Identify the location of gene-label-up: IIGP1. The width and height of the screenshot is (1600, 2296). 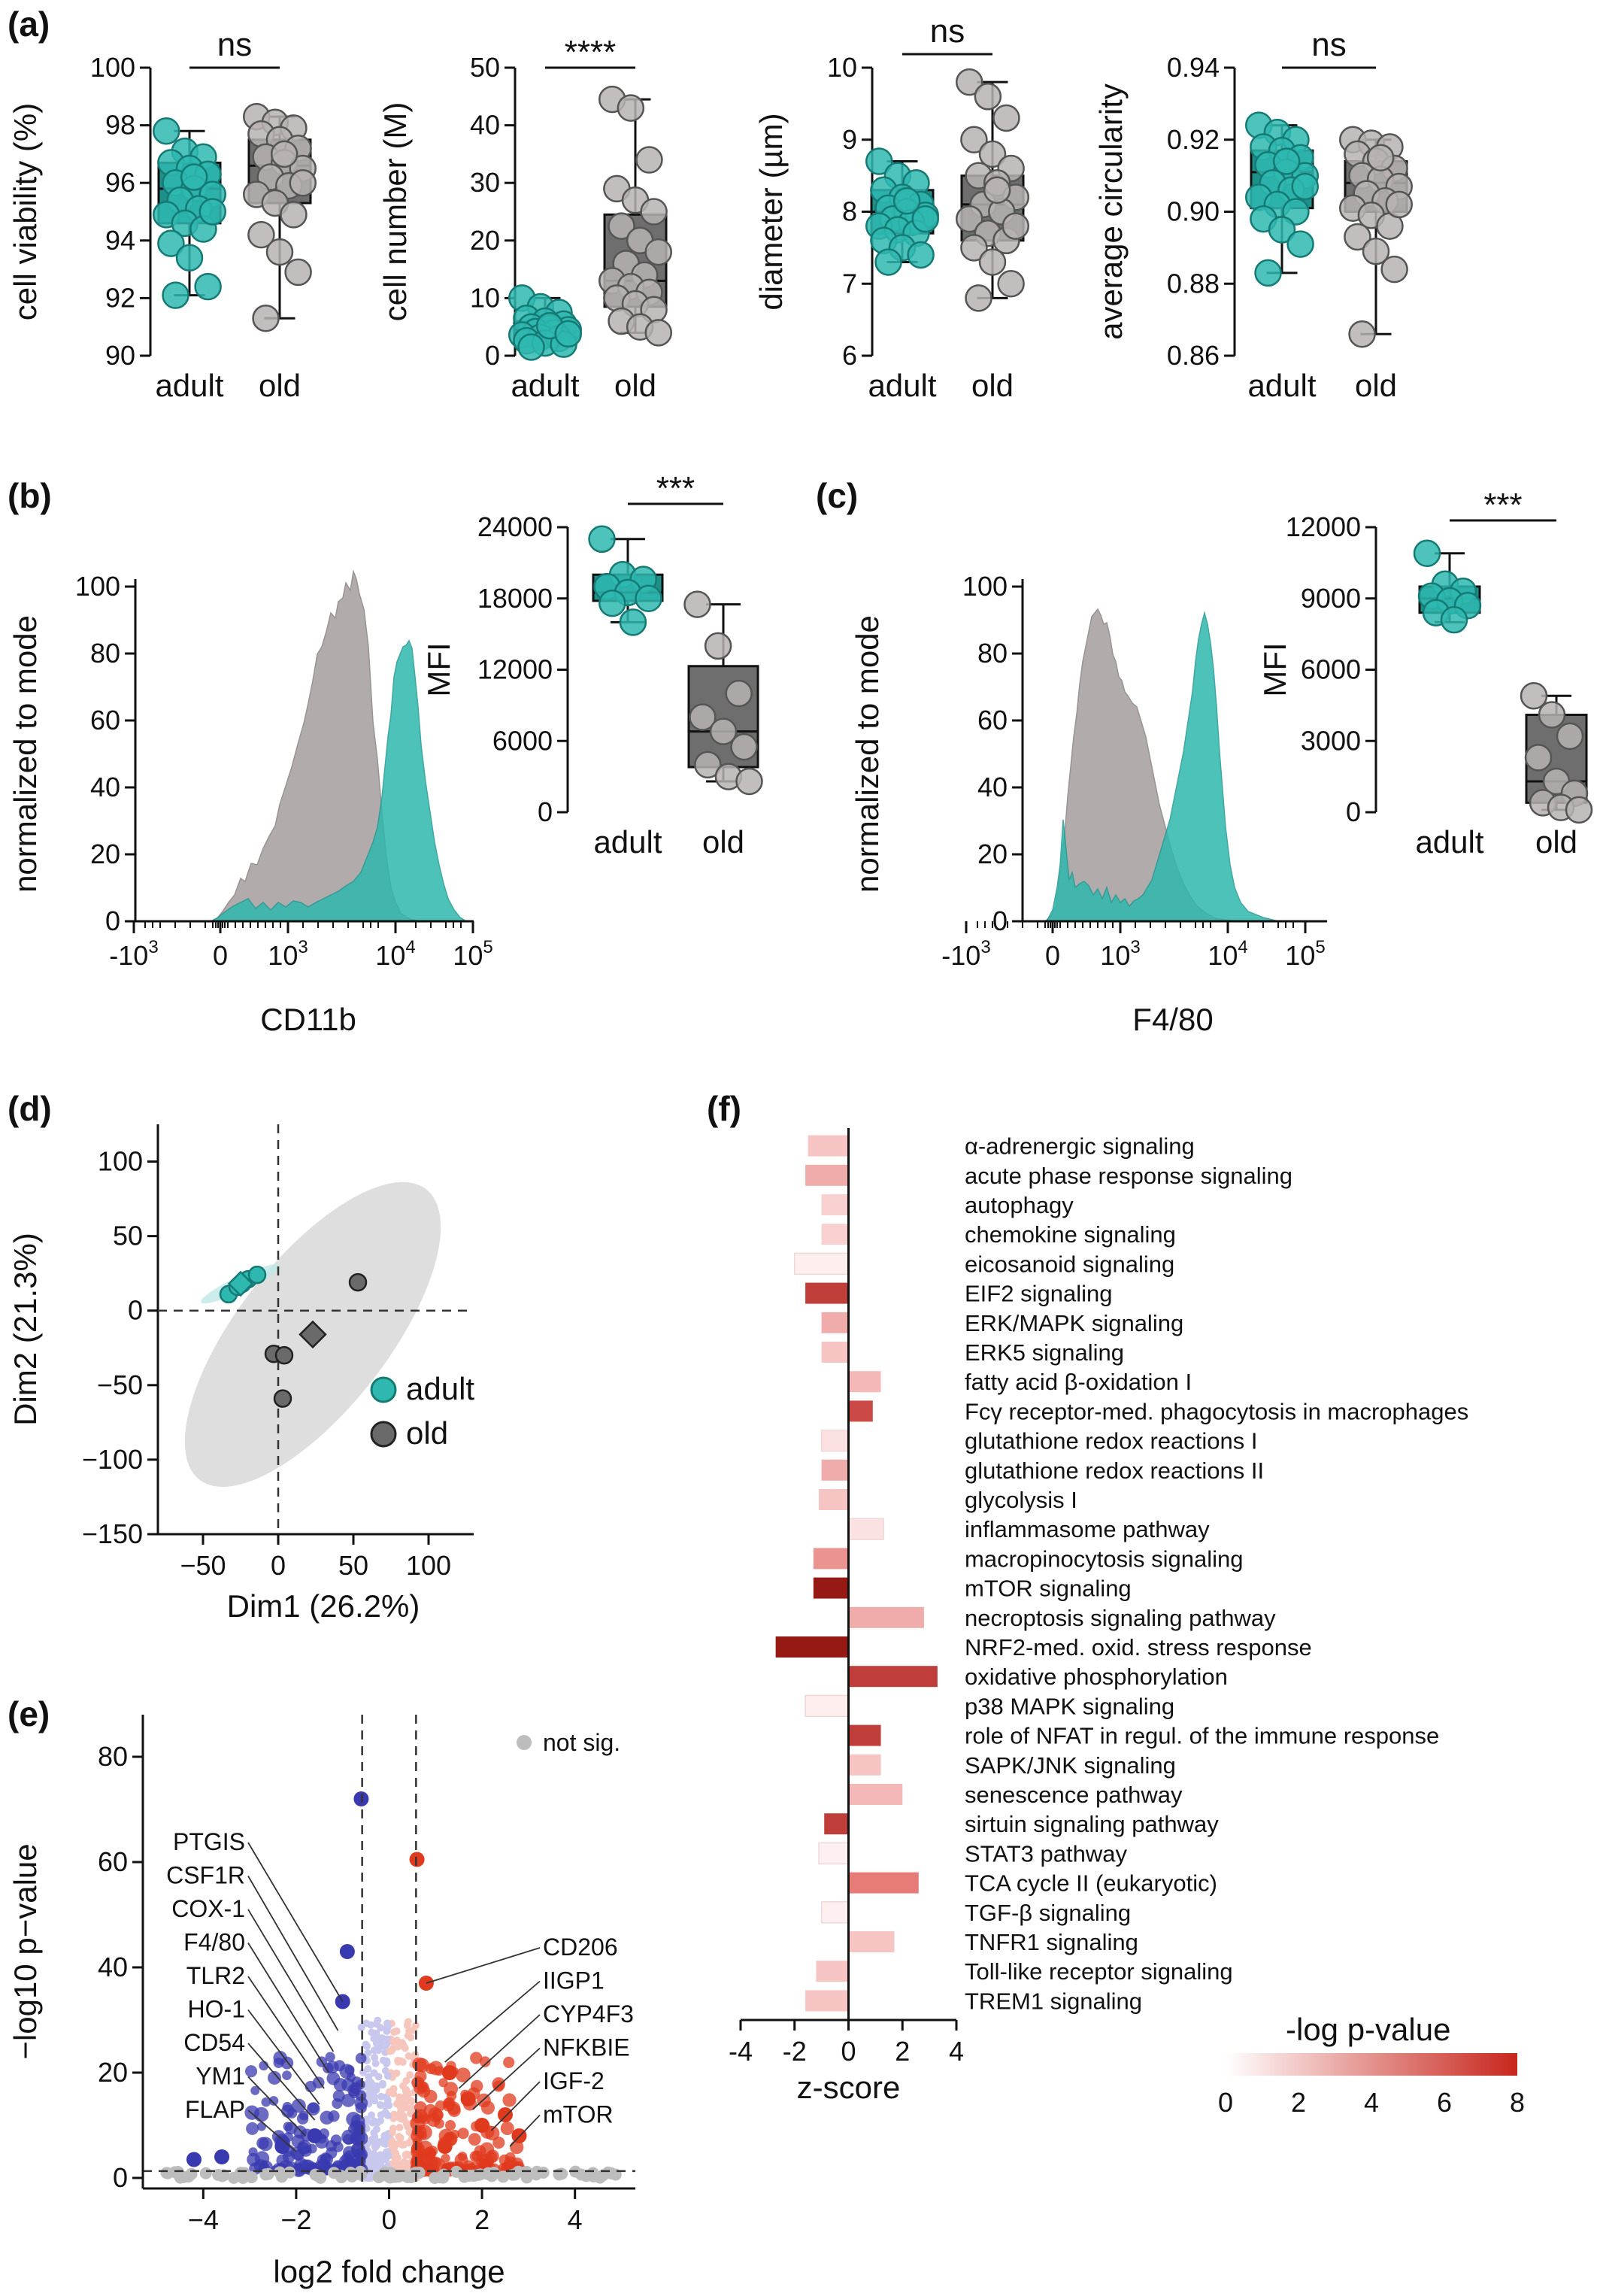
(574, 1980).